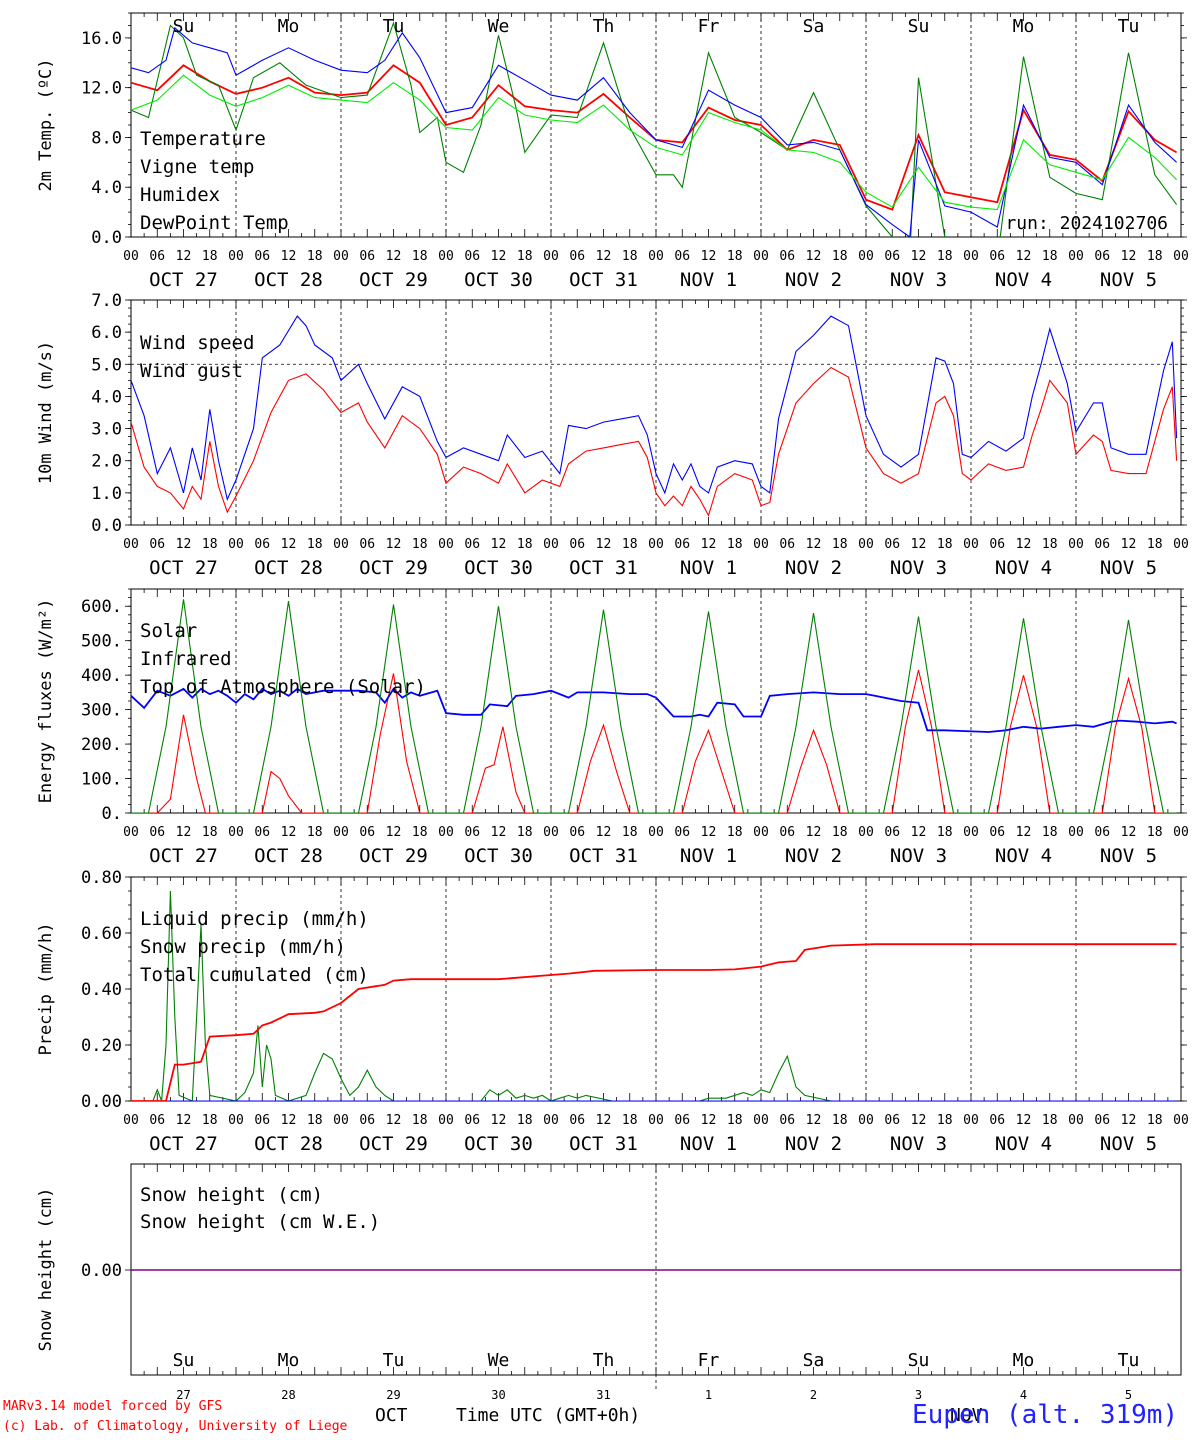  I want to click on legend-entry: Snow height (cm), so click(231, 1195).